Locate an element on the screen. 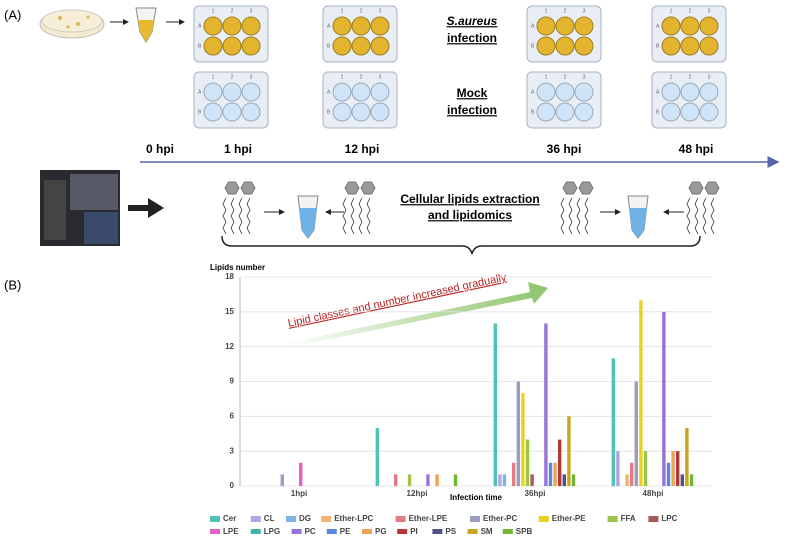 Image resolution: width=787 pixels, height=539 pixels. legend-label: DG is located at coordinates (305, 518).